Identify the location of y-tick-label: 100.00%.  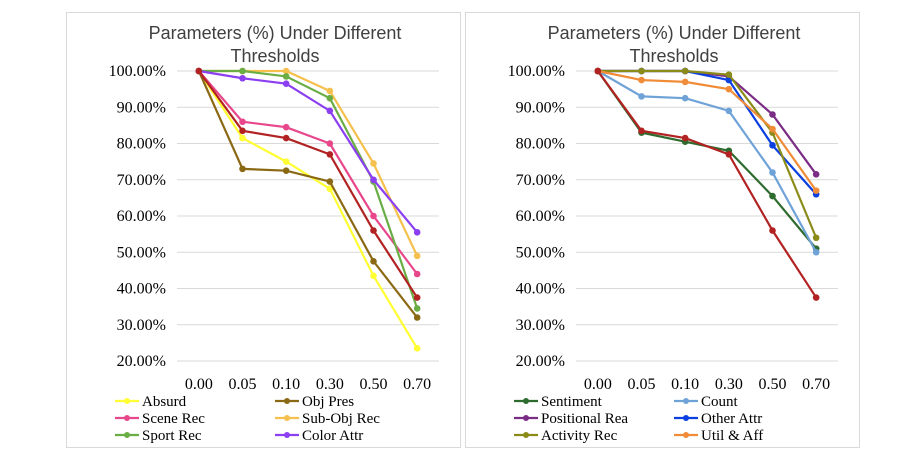
(536, 71).